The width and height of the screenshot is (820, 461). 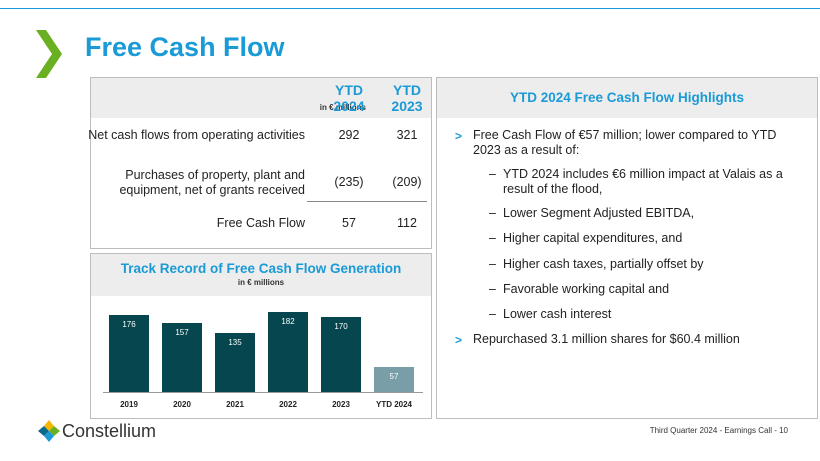 What do you see at coordinates (718, 430) in the screenshot?
I see `footer-text: Third Quarter 2024 - Earnings Call - 10` at bounding box center [718, 430].